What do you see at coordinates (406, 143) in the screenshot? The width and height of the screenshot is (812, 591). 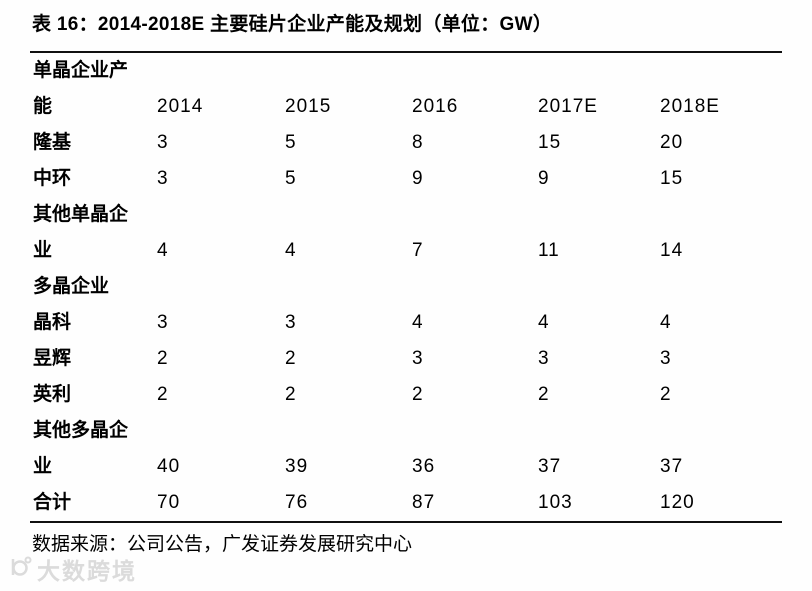 I see `table-row-longi: 隆基 3 5 8 15 20` at bounding box center [406, 143].